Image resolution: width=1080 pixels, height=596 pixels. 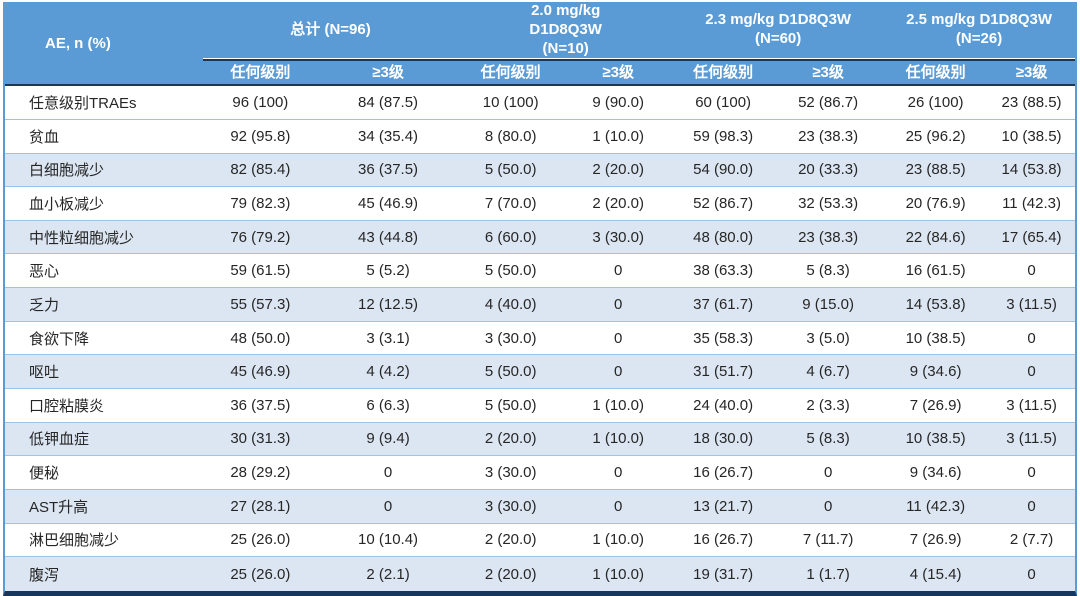 I want to click on ae-name-cell: 便秘, so click(x=104, y=473).